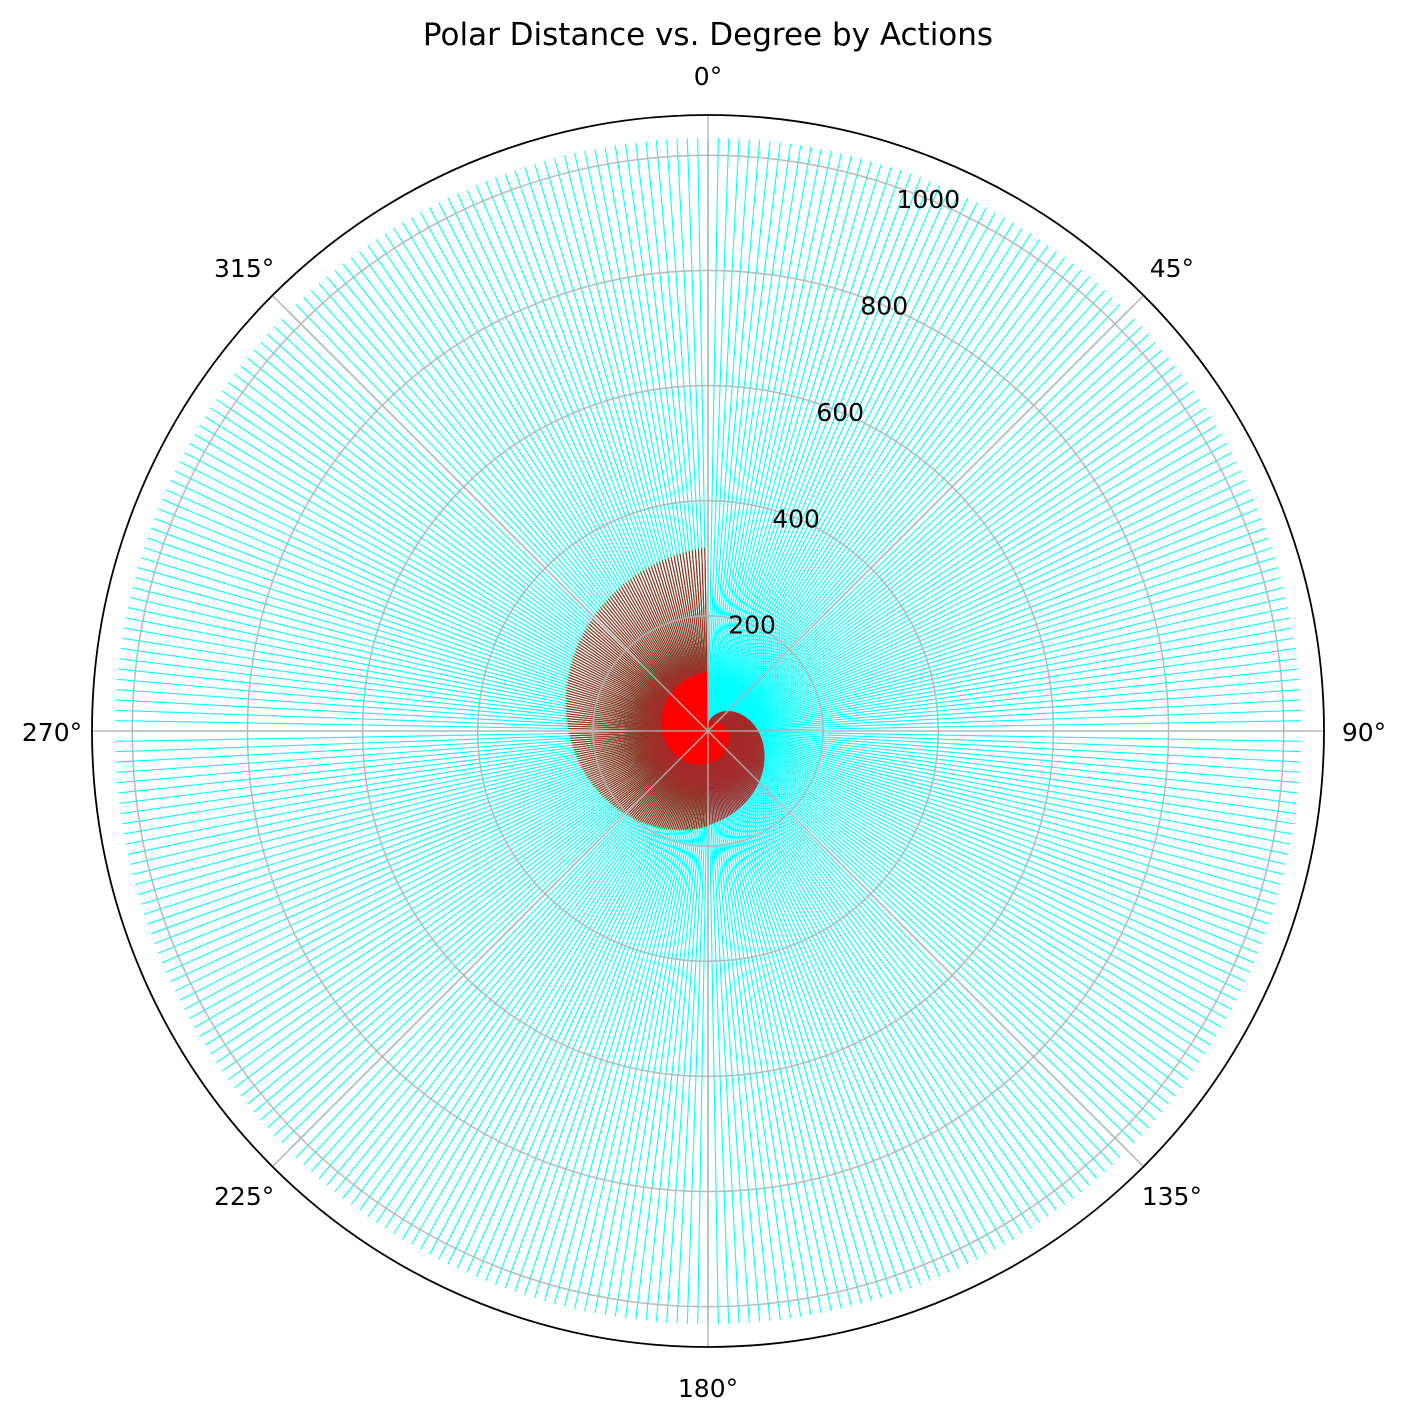  Describe the element at coordinates (708, 35) in the screenshot. I see `chart-title: Polar Distance vs. Degree by Actions` at that location.